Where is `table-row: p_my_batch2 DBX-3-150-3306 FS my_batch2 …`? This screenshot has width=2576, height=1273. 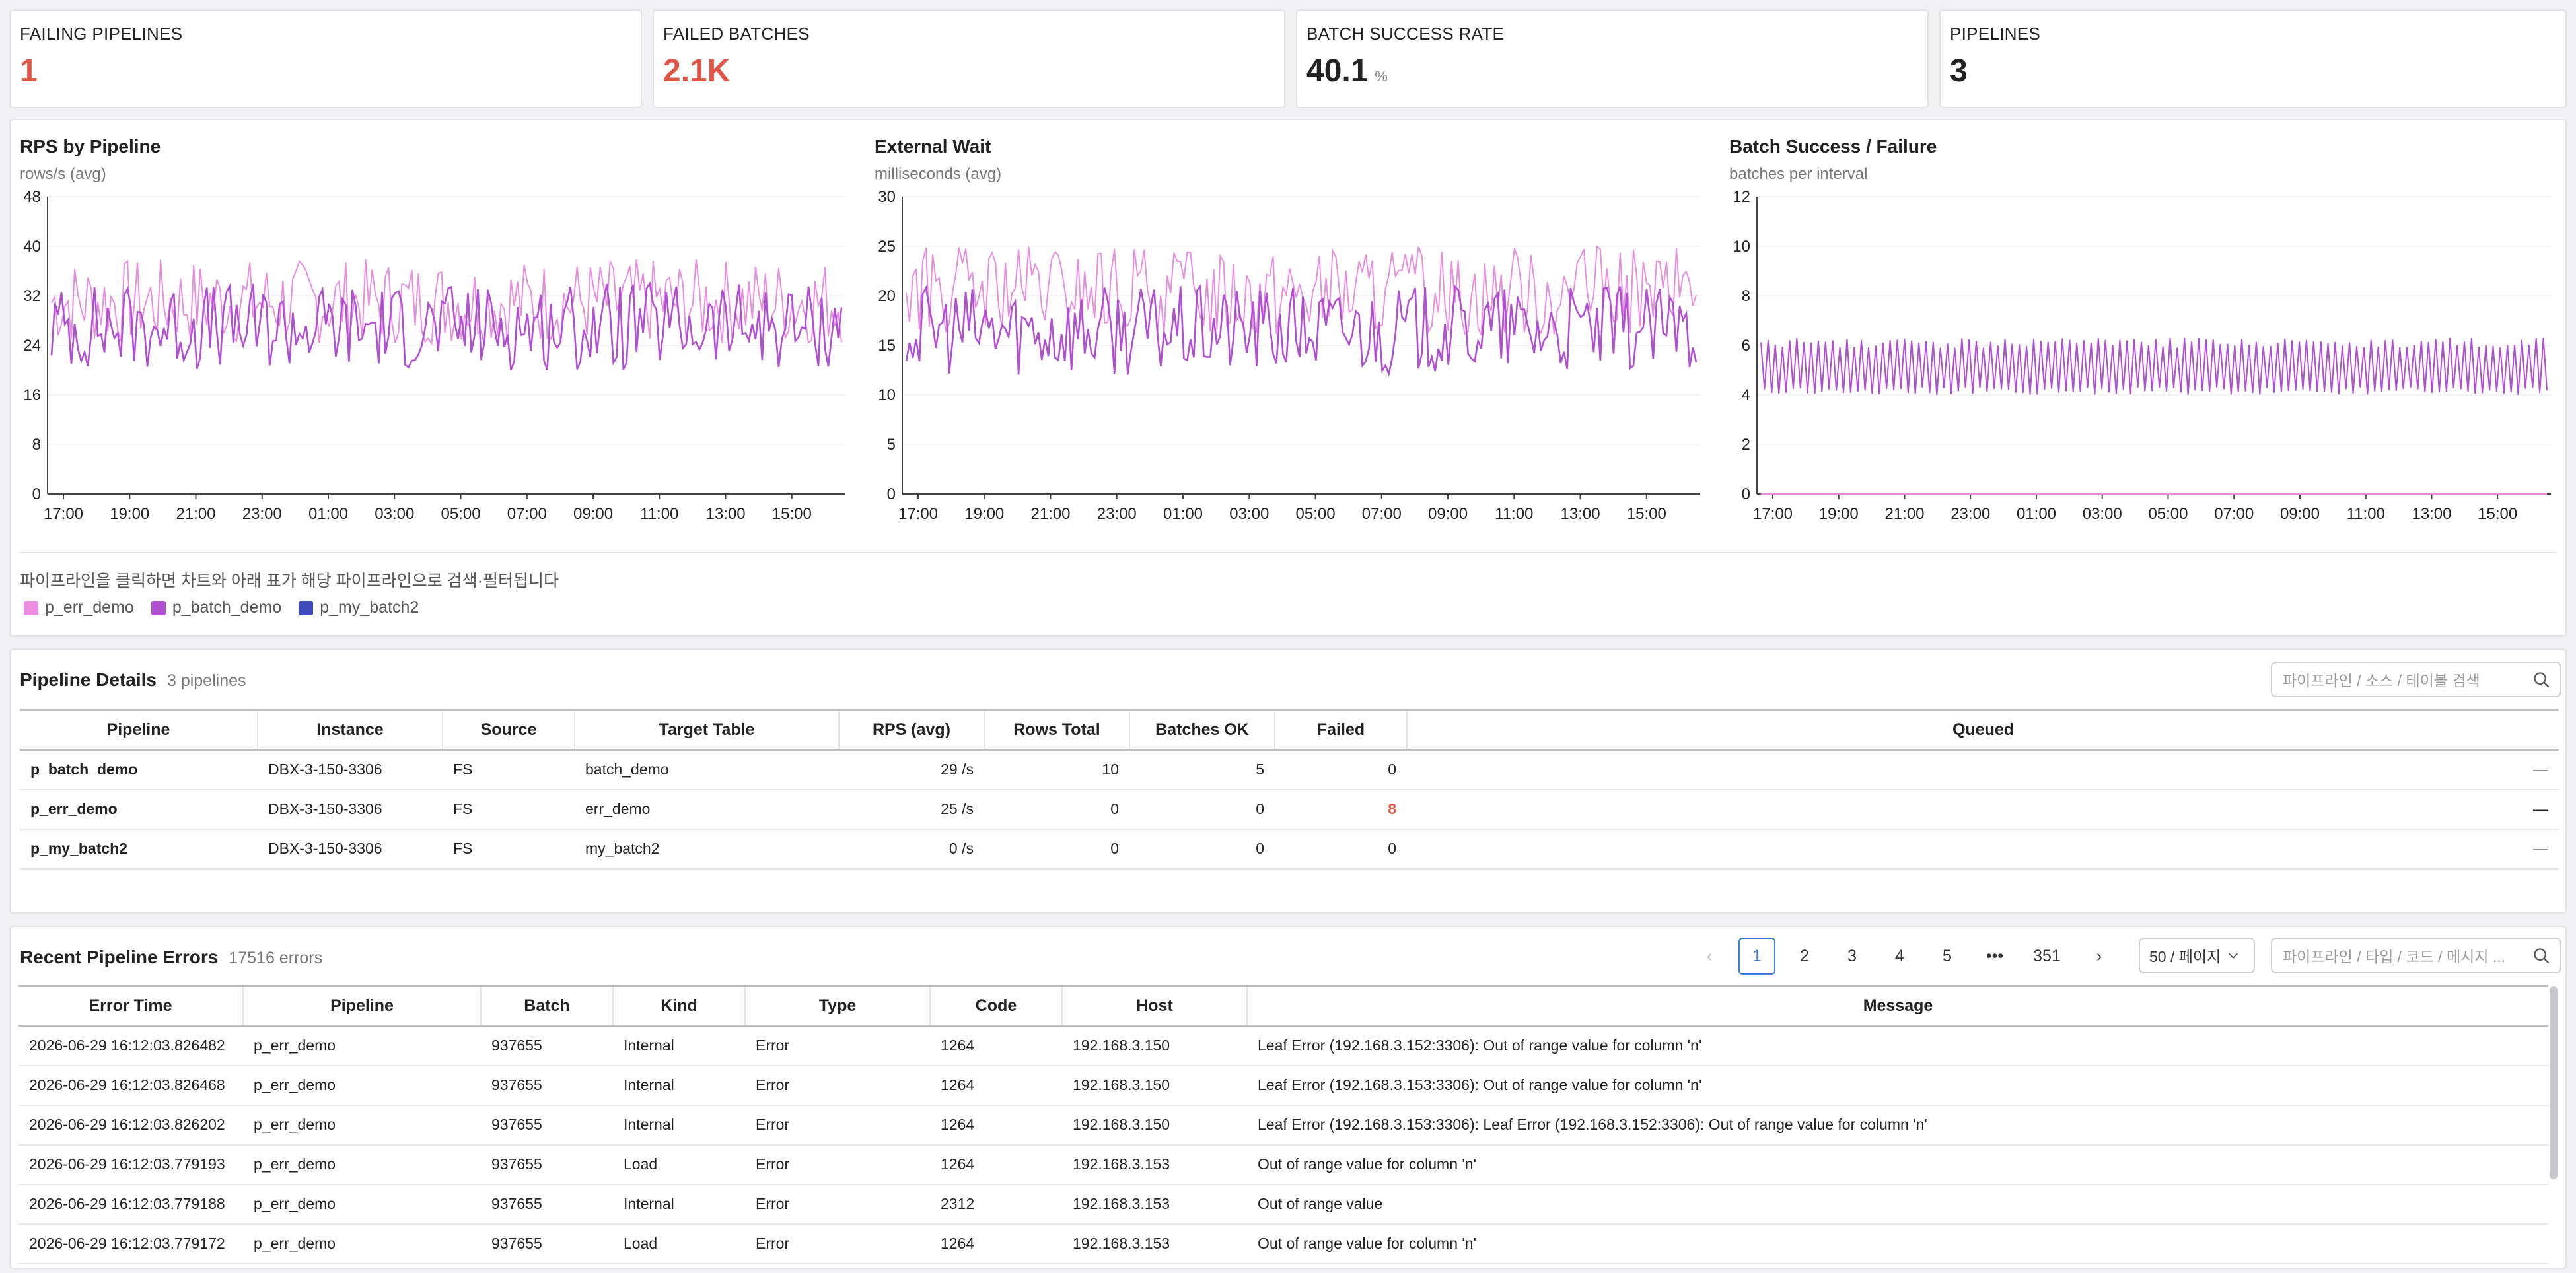 table-row: p_my_batch2 DBX-3-150-3306 FS my_batch2 … is located at coordinates (1290, 849).